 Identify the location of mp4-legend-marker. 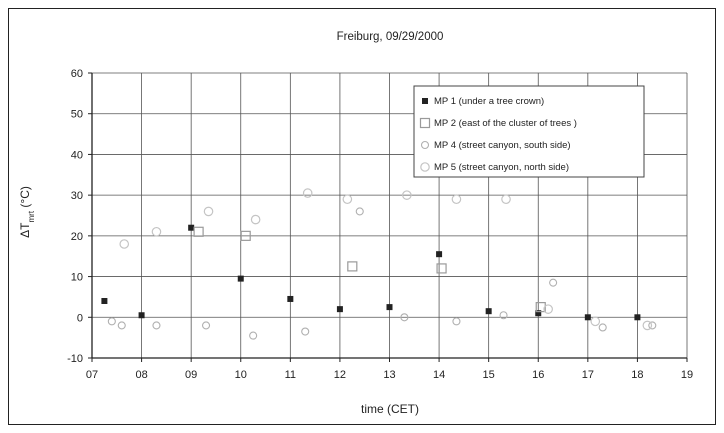
(425, 145).